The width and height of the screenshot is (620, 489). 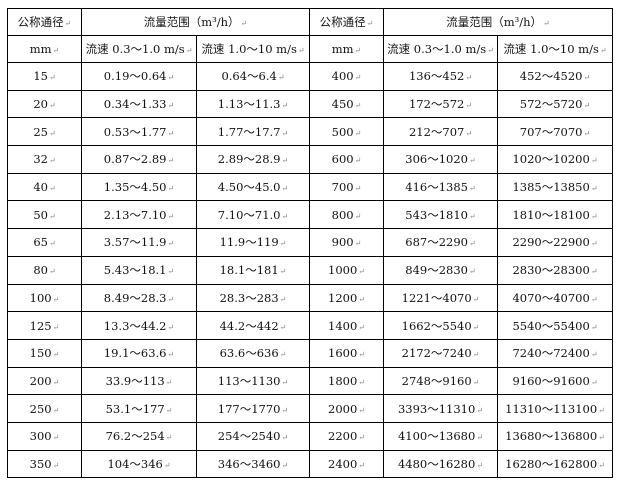 I want to click on cell-text: 28.3～283, so click(x=253, y=298).